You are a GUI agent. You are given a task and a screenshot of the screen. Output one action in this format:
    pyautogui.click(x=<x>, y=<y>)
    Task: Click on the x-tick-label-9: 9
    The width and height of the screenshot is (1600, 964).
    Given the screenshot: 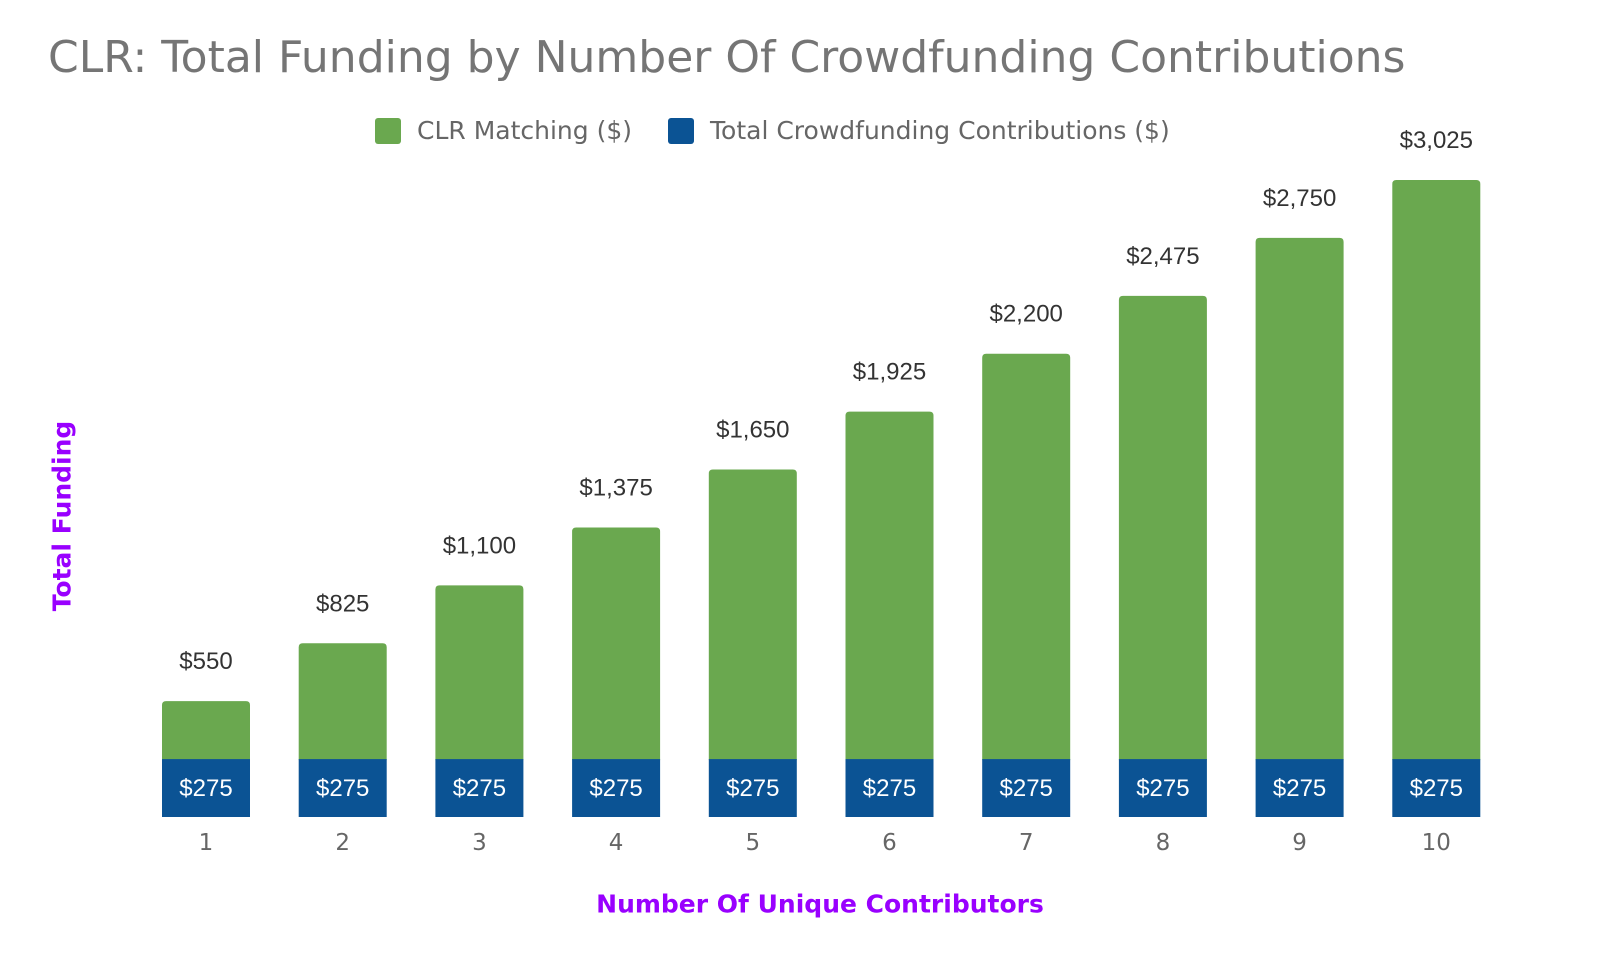 What is the action you would take?
    pyautogui.click(x=1299, y=843)
    